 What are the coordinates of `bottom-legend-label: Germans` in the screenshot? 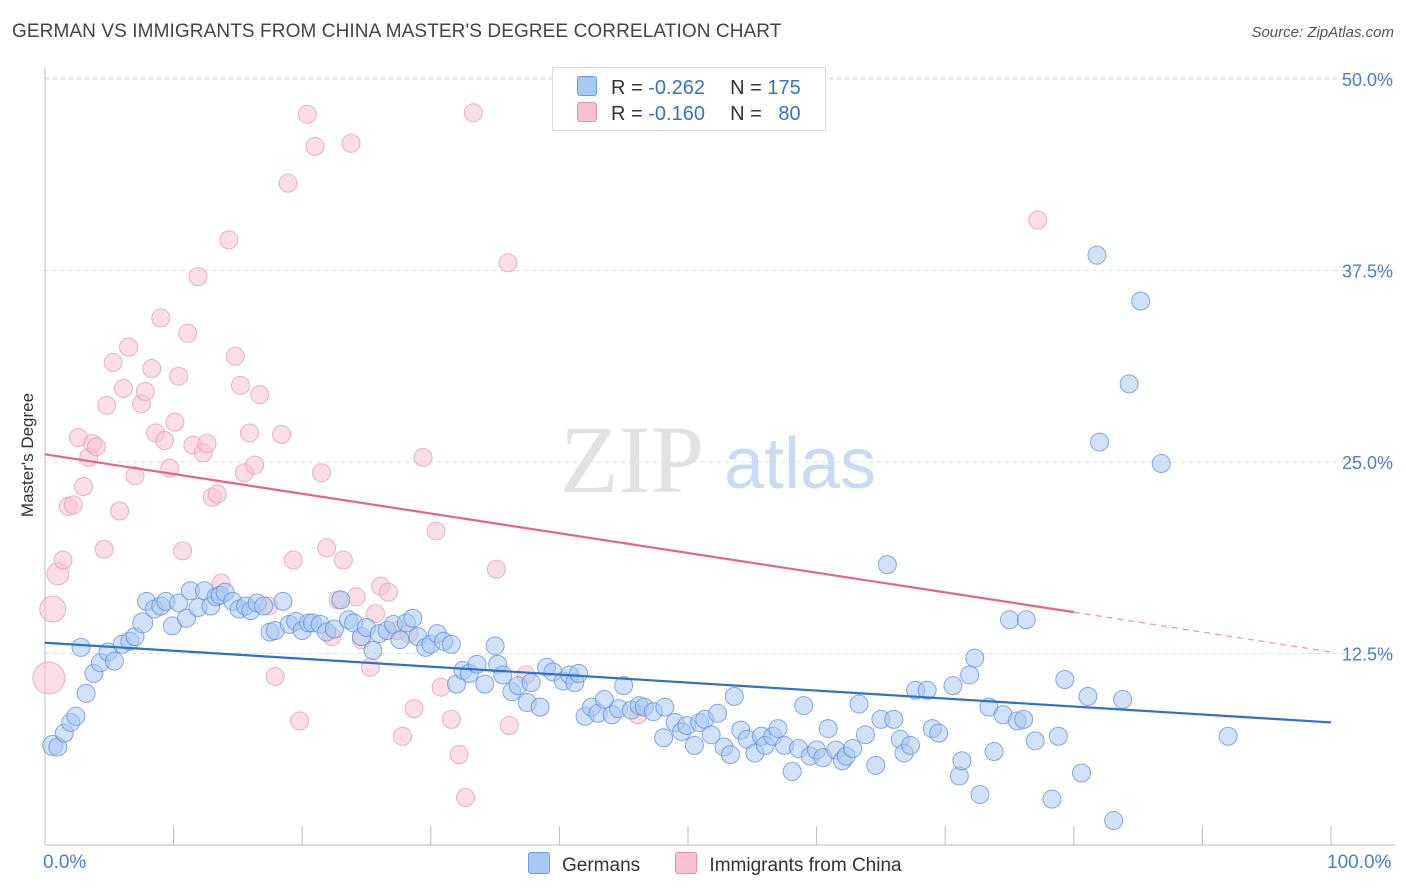 It's located at (601, 865).